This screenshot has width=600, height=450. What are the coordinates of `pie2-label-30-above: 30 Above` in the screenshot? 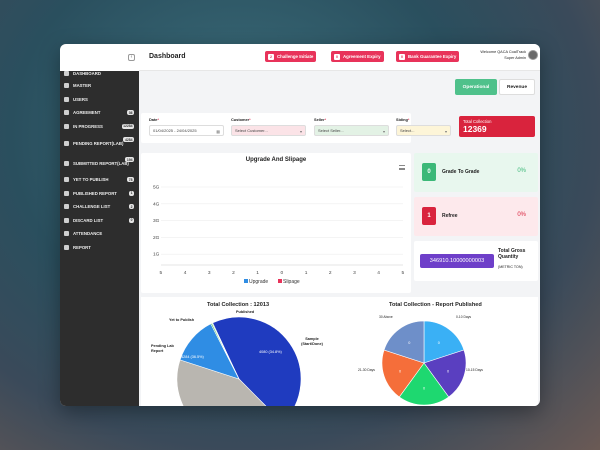 It's located at (386, 317).